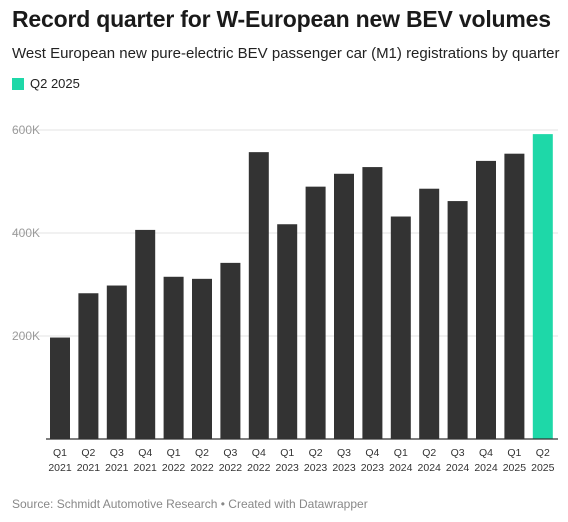 This screenshot has width=568, height=522. What do you see at coordinates (26, 233) in the screenshot?
I see `y-tick-label: 400K` at bounding box center [26, 233].